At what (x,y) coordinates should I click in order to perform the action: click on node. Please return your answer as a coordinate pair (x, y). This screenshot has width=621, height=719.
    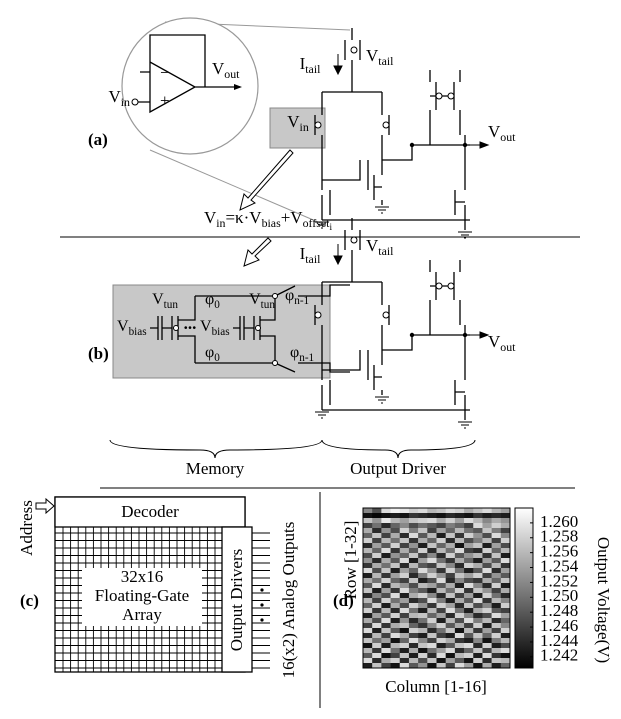
    Looking at the image, I should click on (412, 145).